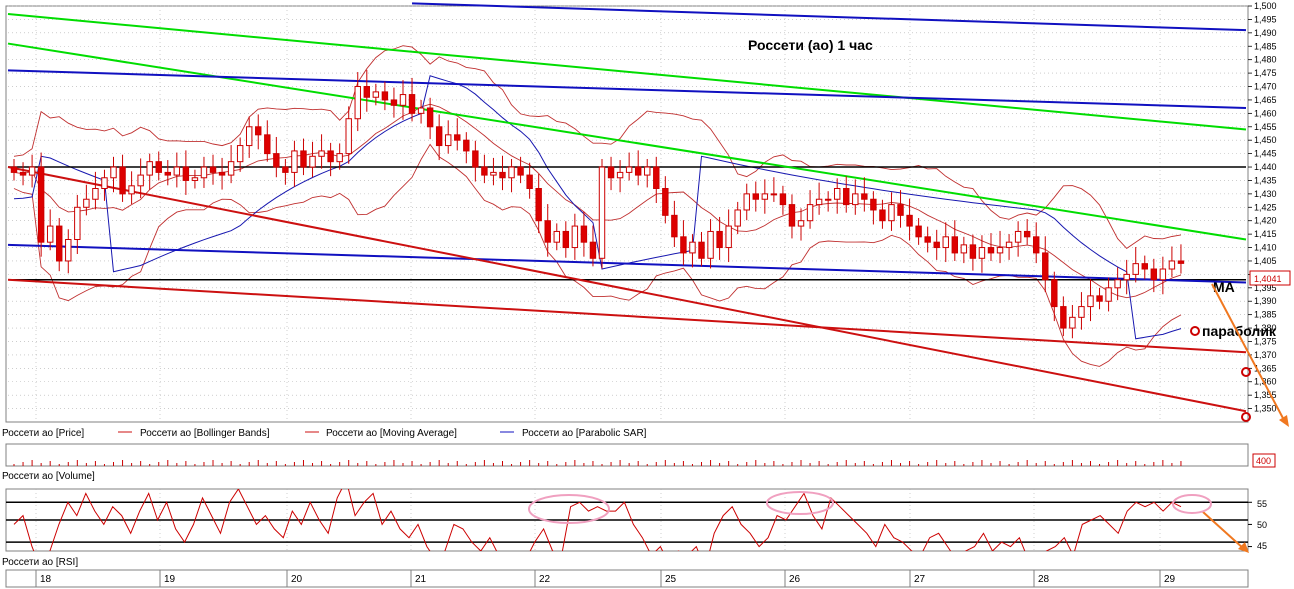 This screenshot has width=1294, height=589. What do you see at coordinates (1265, 194) in the screenshot?
I see `price-tick-label: 1,430` at bounding box center [1265, 194].